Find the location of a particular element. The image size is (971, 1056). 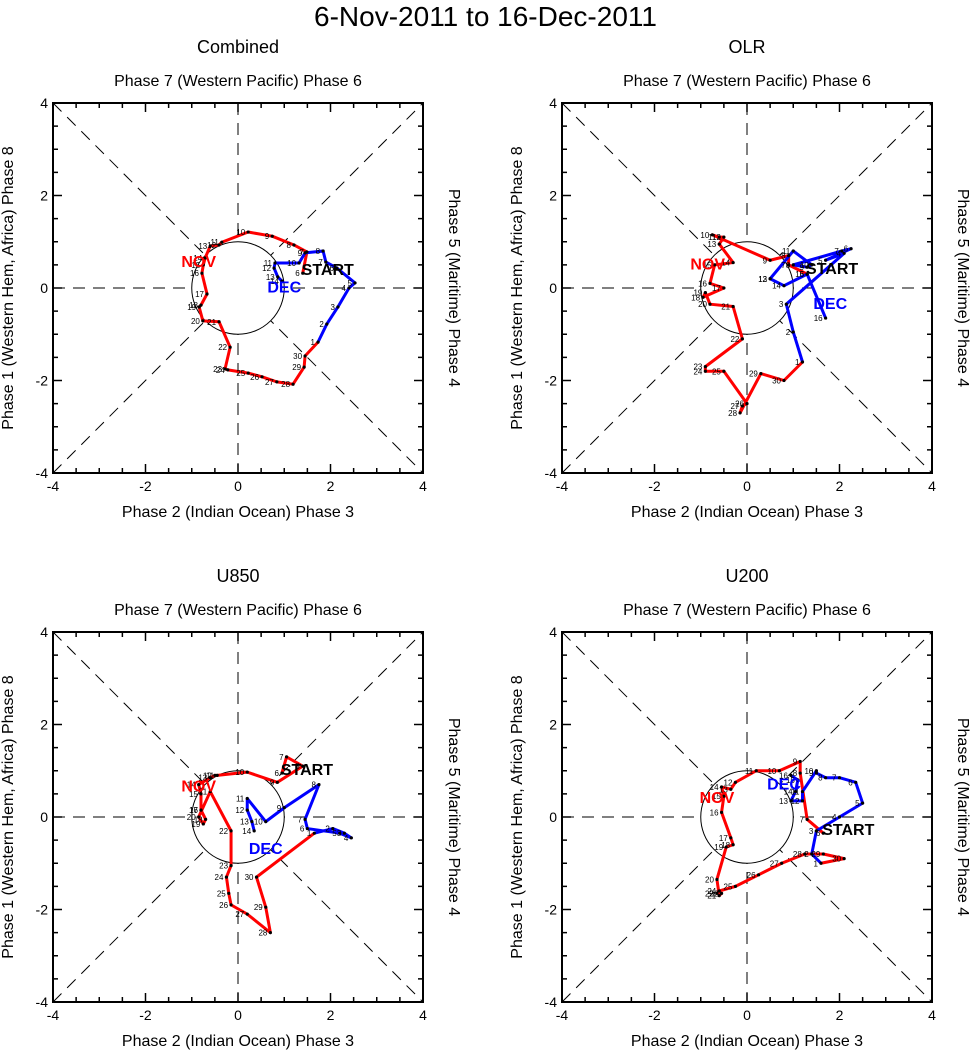

day-label: 15 is located at coordinates (799, 274).